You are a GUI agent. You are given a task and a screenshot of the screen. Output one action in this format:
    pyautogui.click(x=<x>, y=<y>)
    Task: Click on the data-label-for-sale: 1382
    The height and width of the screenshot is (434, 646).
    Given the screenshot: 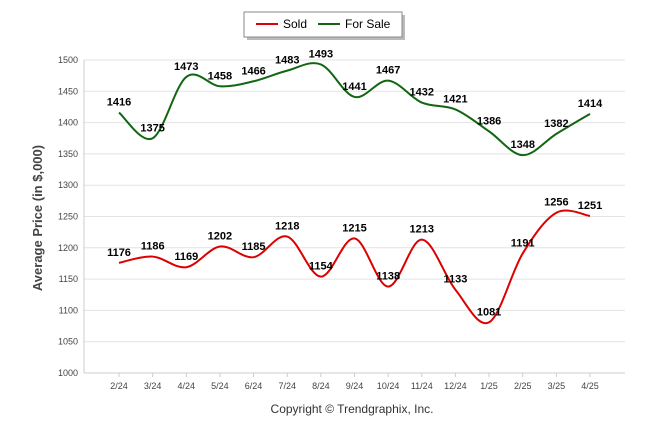 What is the action you would take?
    pyautogui.click(x=556, y=124)
    